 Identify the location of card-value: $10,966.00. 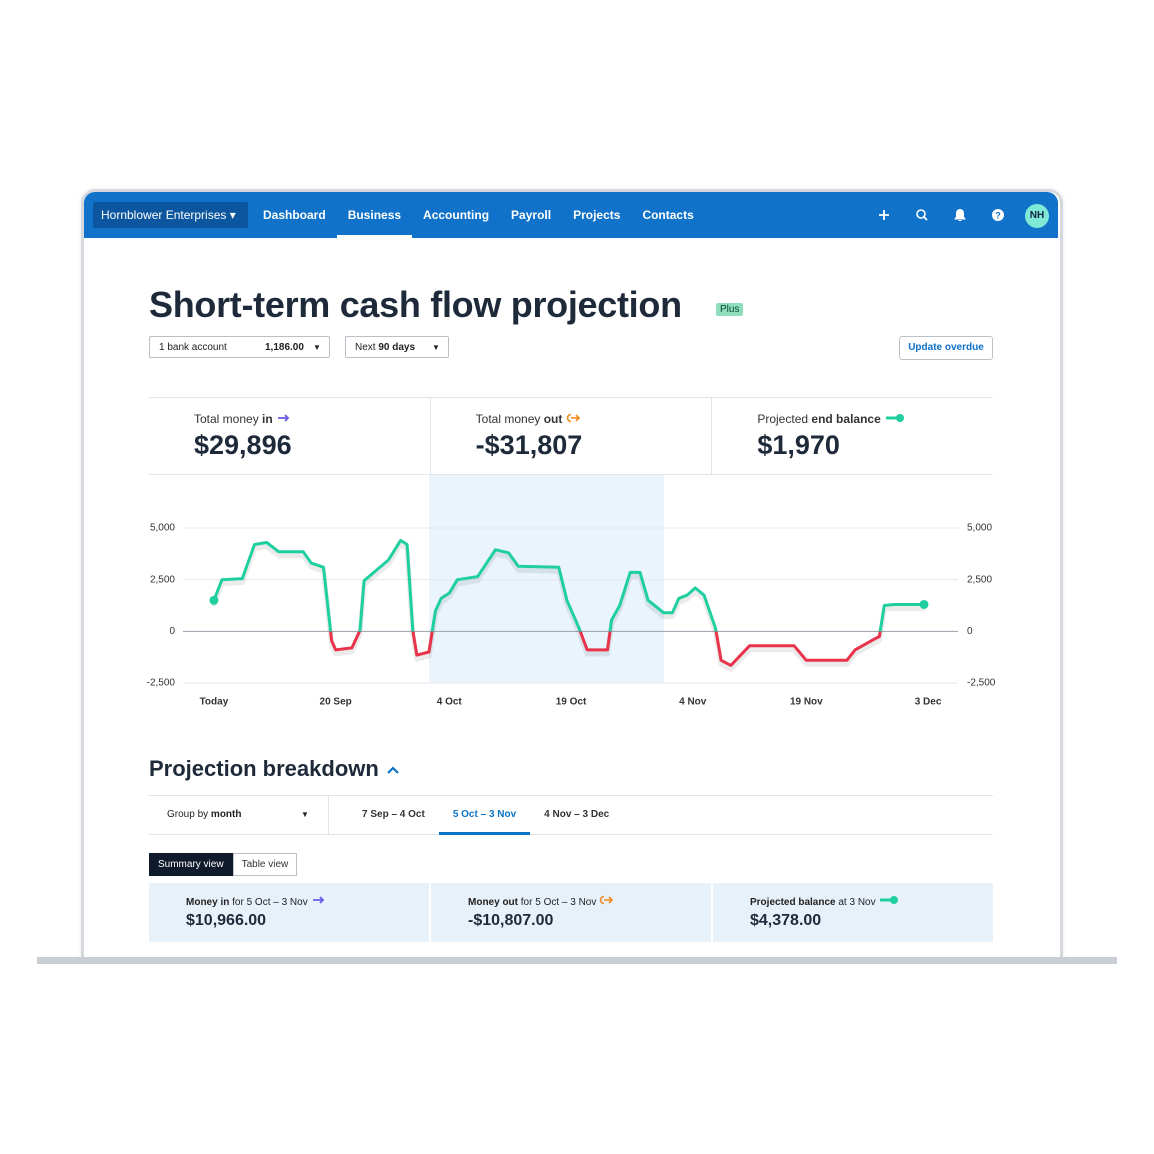
(226, 920).